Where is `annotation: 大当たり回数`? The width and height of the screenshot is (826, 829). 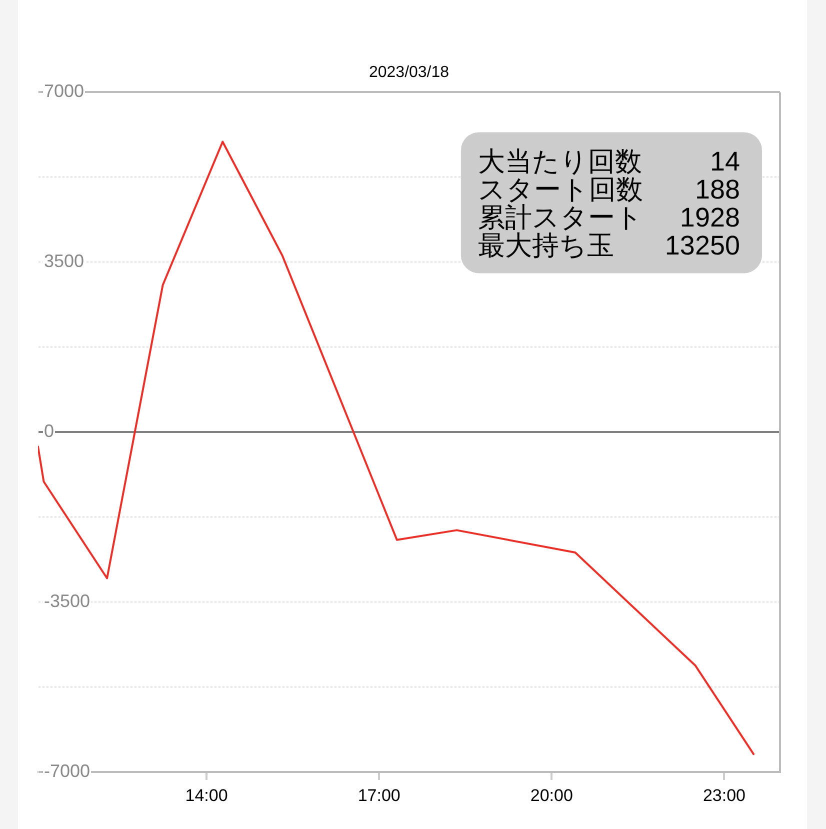 annotation: 大当たり回数 is located at coordinates (560, 161).